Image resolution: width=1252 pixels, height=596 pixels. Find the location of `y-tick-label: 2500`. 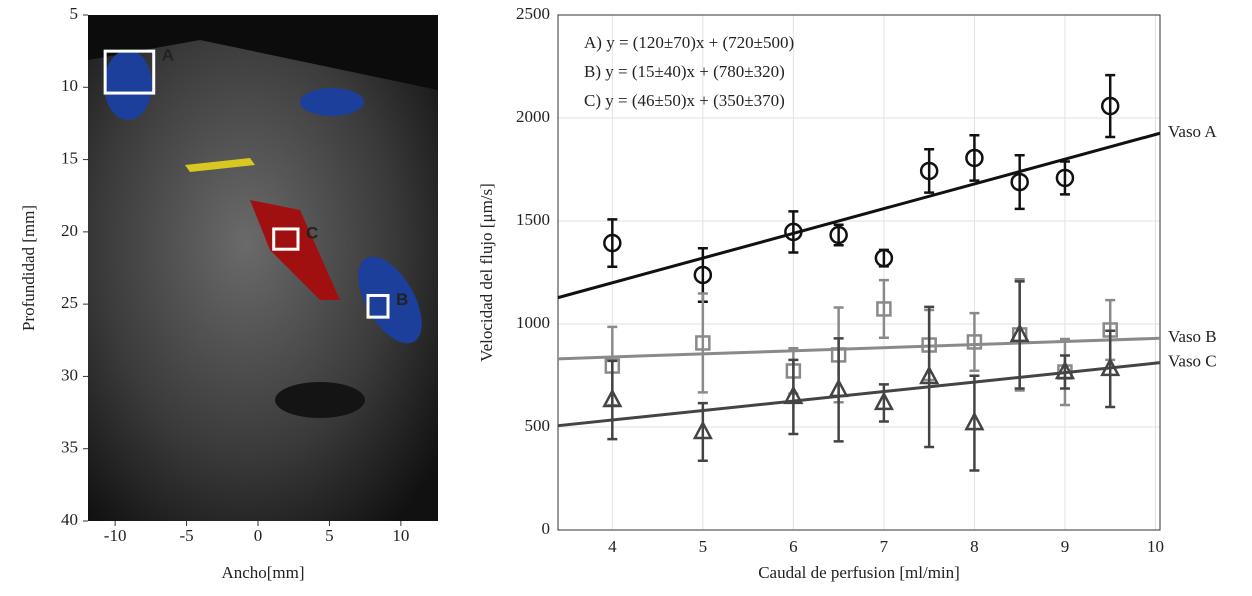

y-tick-label: 2500 is located at coordinates (533, 13).